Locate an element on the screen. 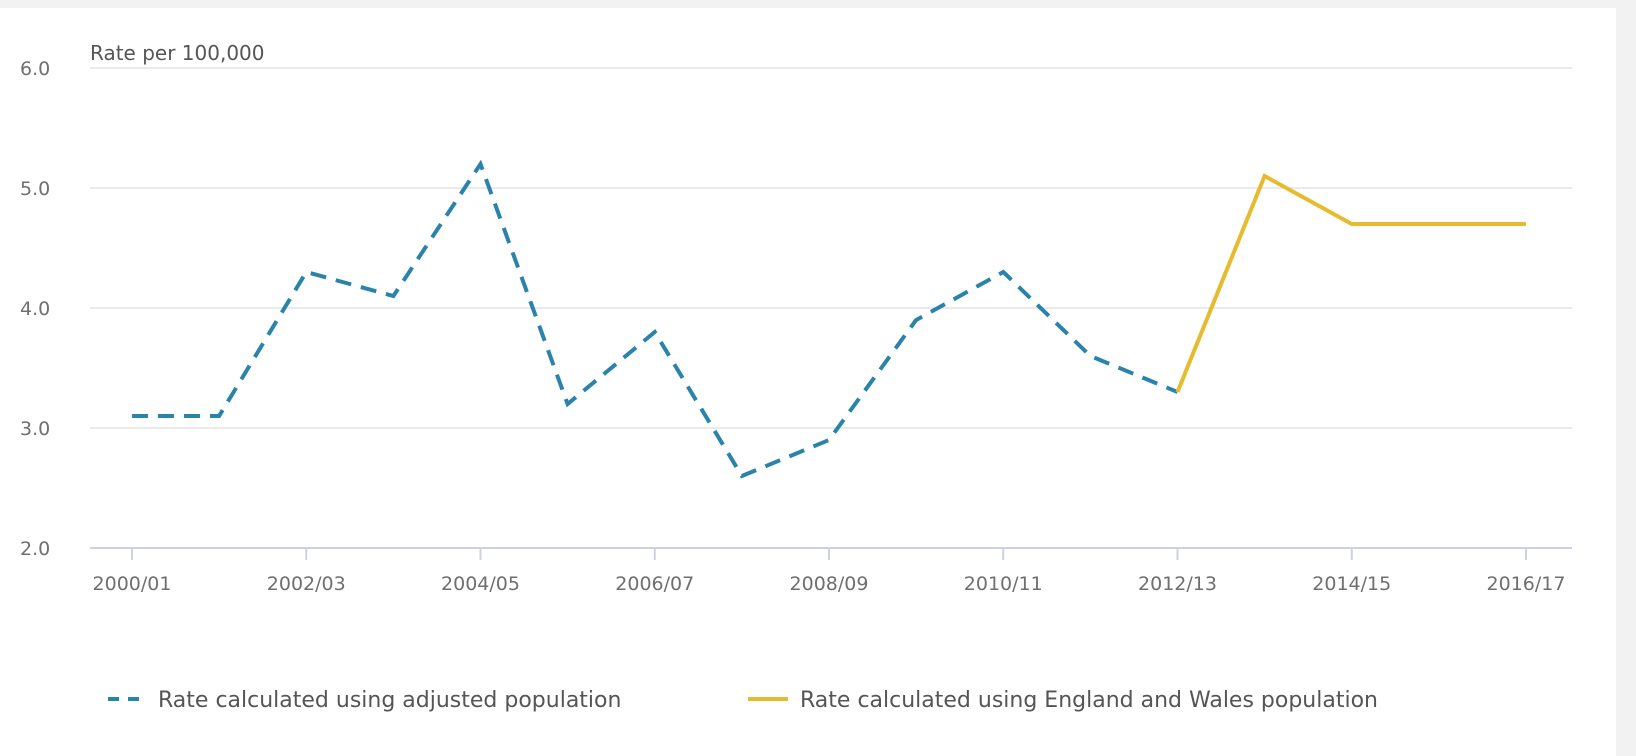  y-axis-ticks: 6.0 5.0 4.0 3.0 2.0 is located at coordinates (35, 309).